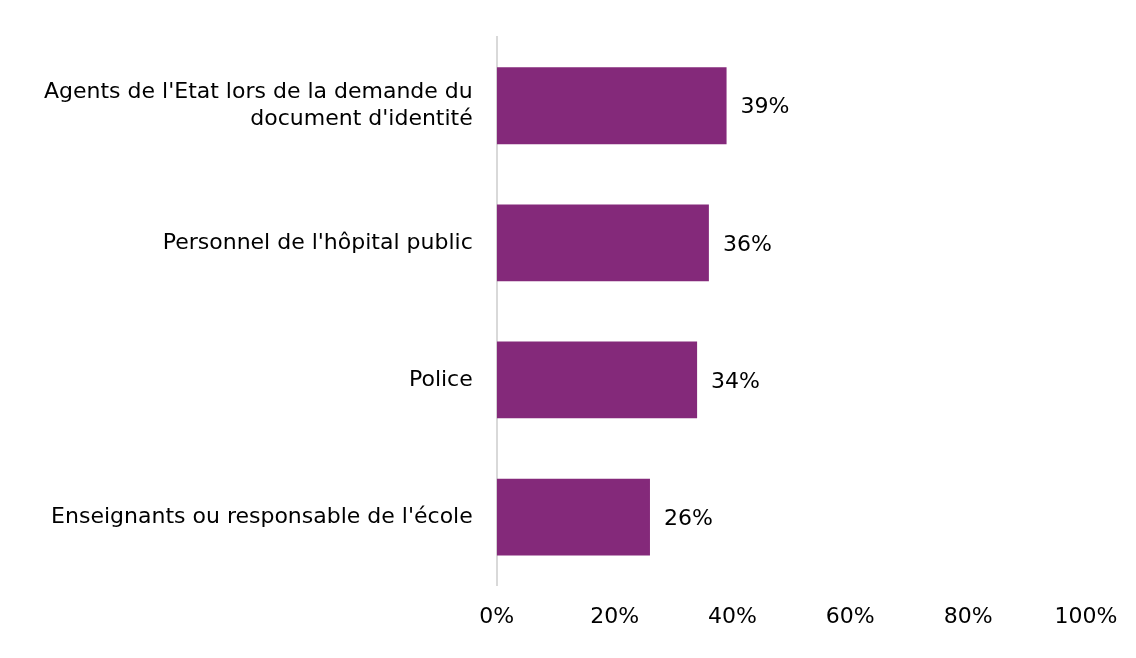 The image size is (1136, 658). I want to click on data-label: 39%, so click(765, 106).